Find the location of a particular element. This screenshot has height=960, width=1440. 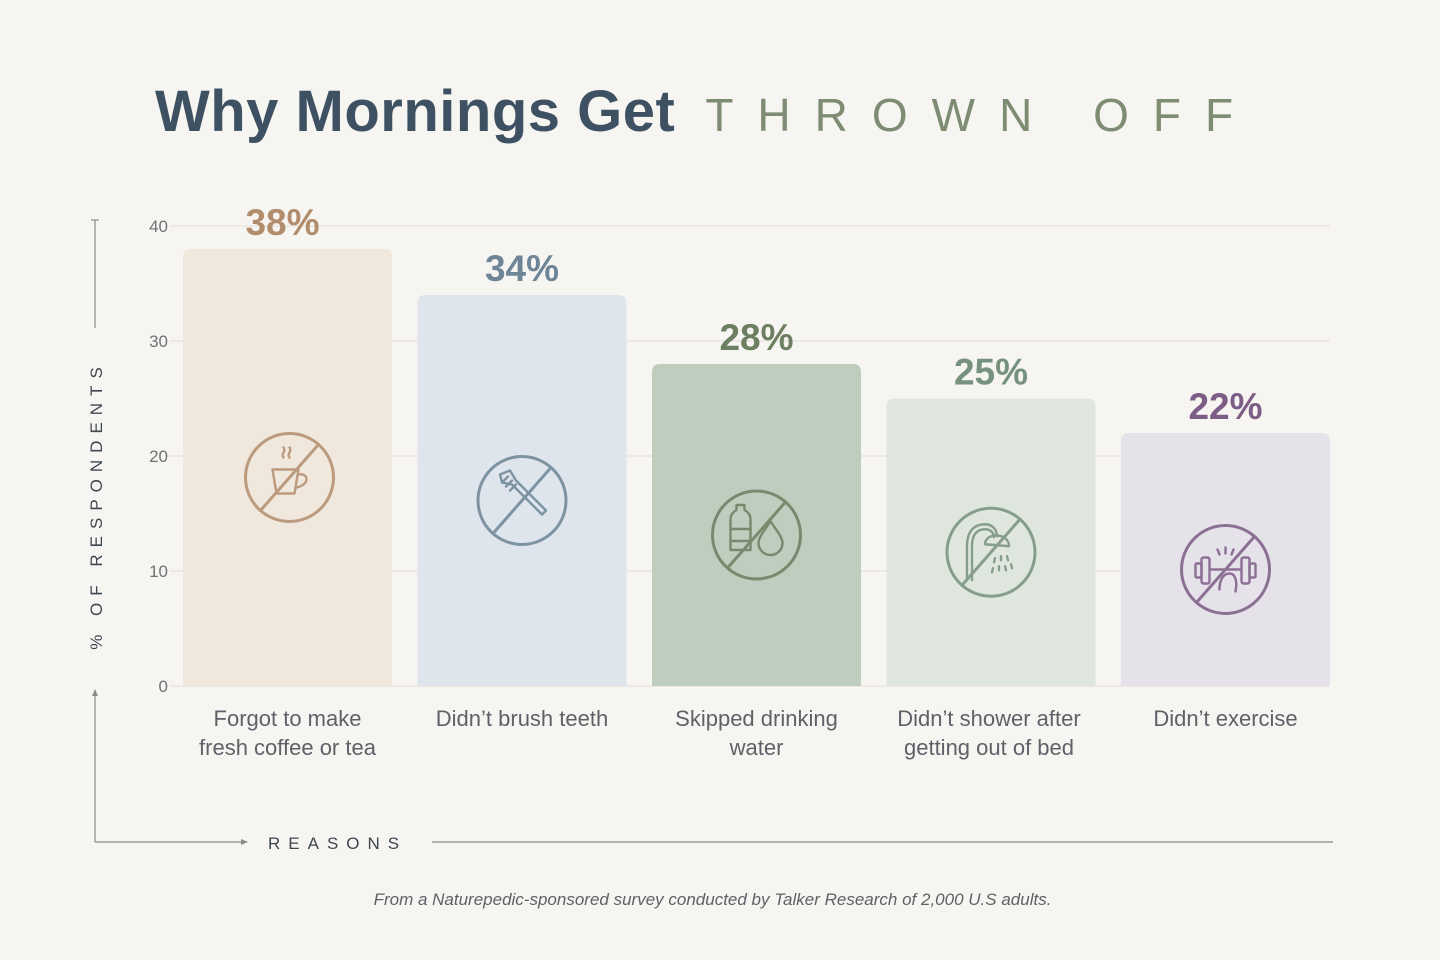

no-shower-icon is located at coordinates (991, 552).